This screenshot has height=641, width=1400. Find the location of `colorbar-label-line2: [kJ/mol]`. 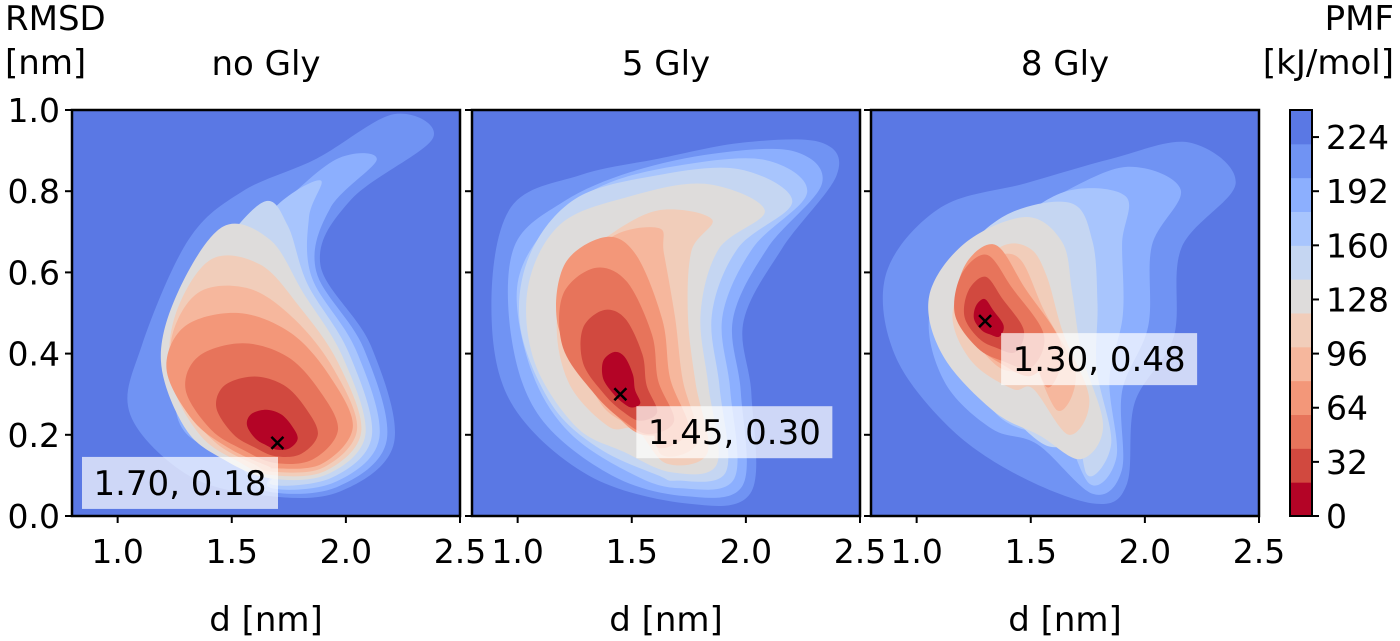

colorbar-label-line2: [kJ/mol] is located at coordinates (1328, 63).